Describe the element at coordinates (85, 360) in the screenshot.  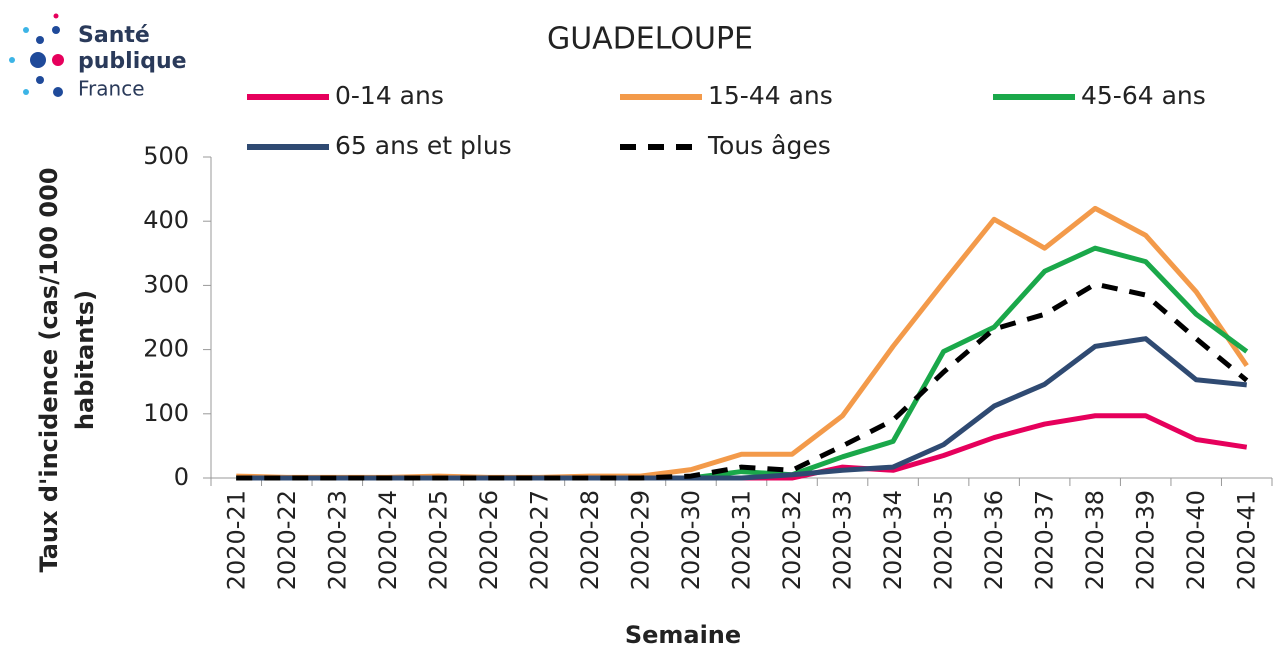
I see `y-axis-label: habitants)` at that location.